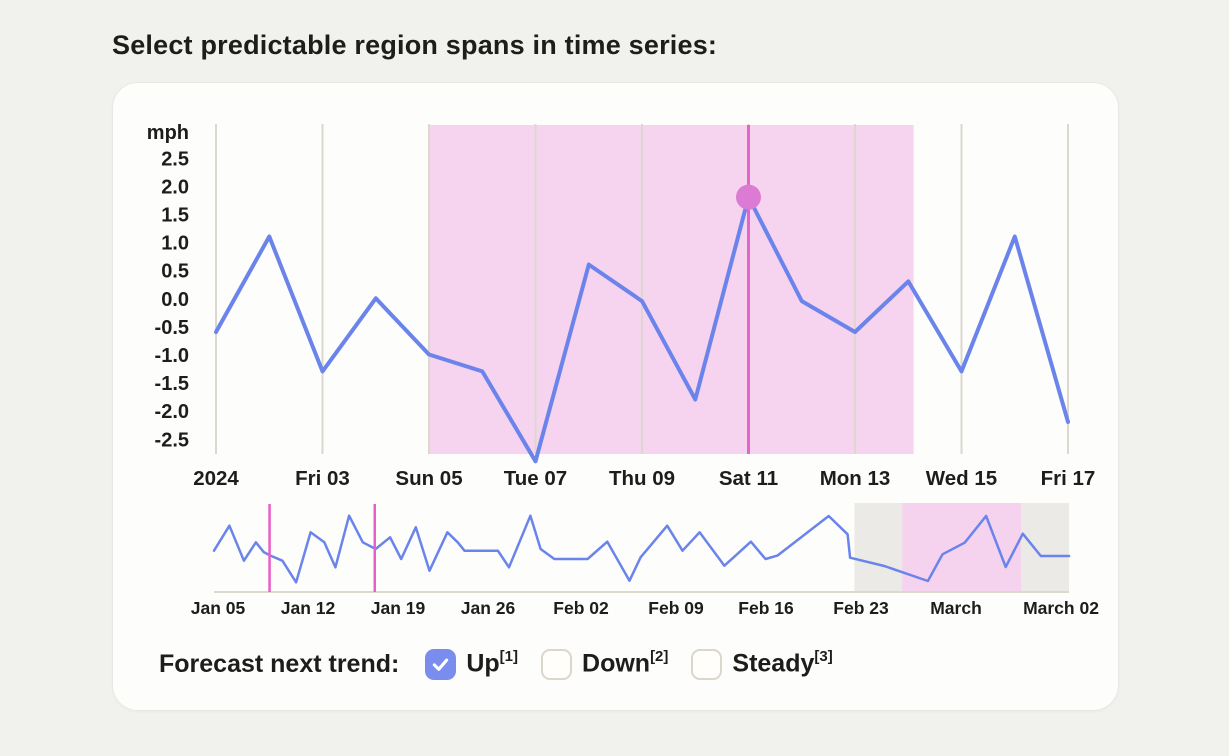  I want to click on forecast-option-up: Up[1], so click(472, 664).